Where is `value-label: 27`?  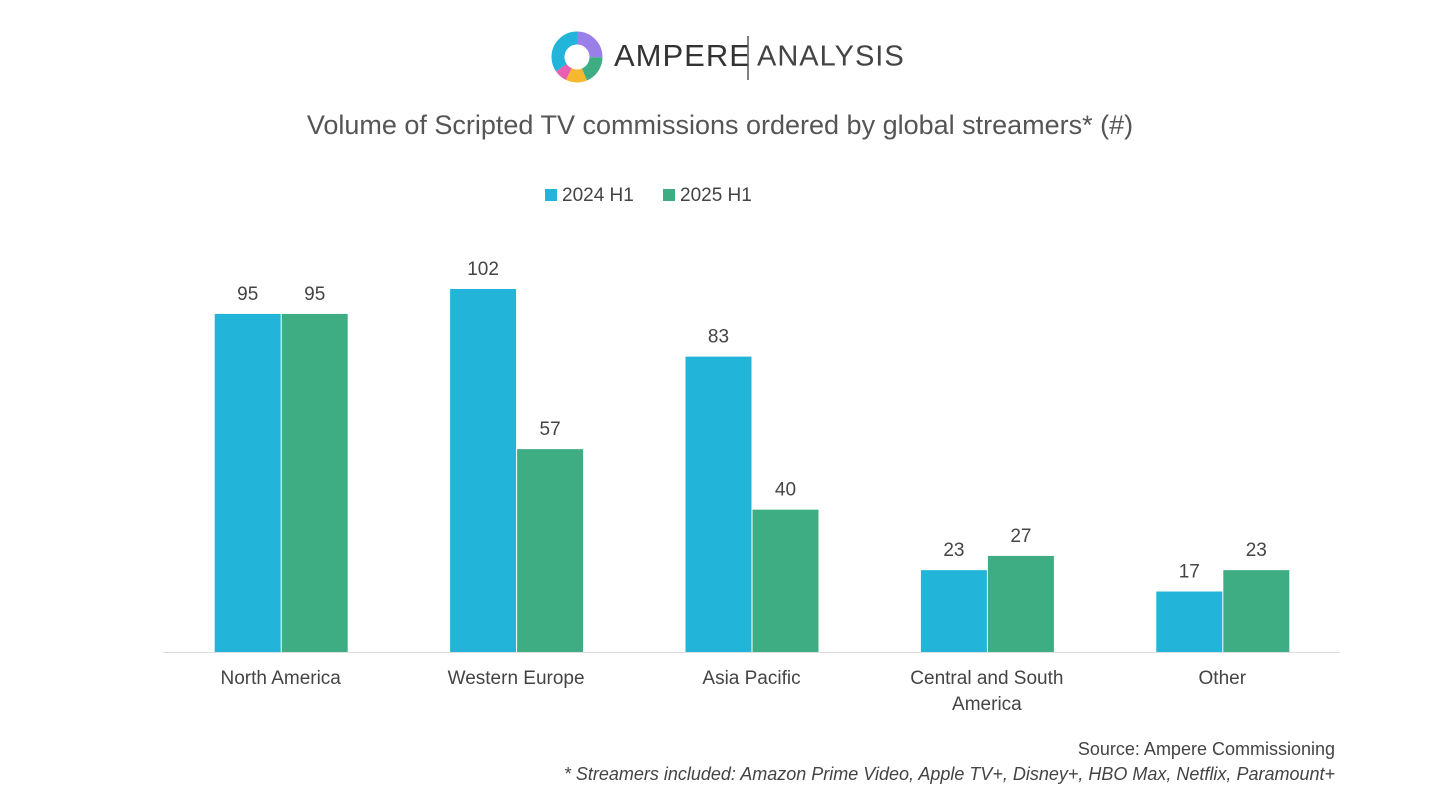
value-label: 27 is located at coordinates (1020, 536).